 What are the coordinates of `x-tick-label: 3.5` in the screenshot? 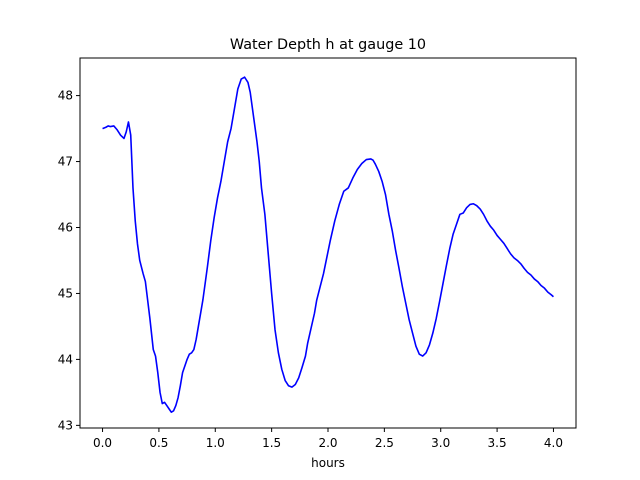 It's located at (497, 443).